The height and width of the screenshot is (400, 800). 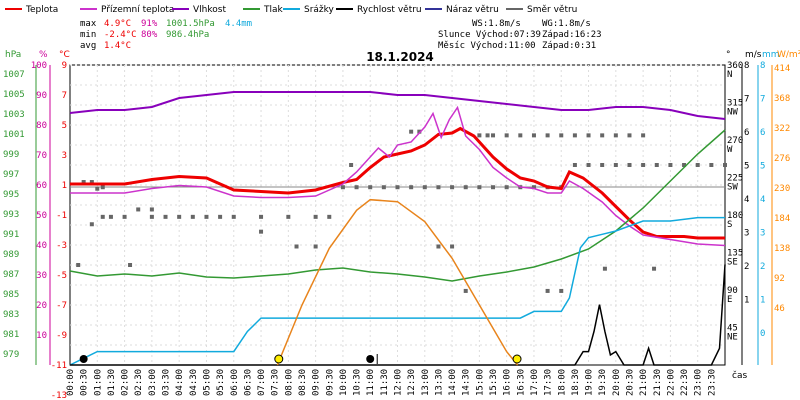 What do you see at coordinates (782, 159) in the screenshot?
I see `wm2-tick-label: 276` at bounding box center [782, 159].